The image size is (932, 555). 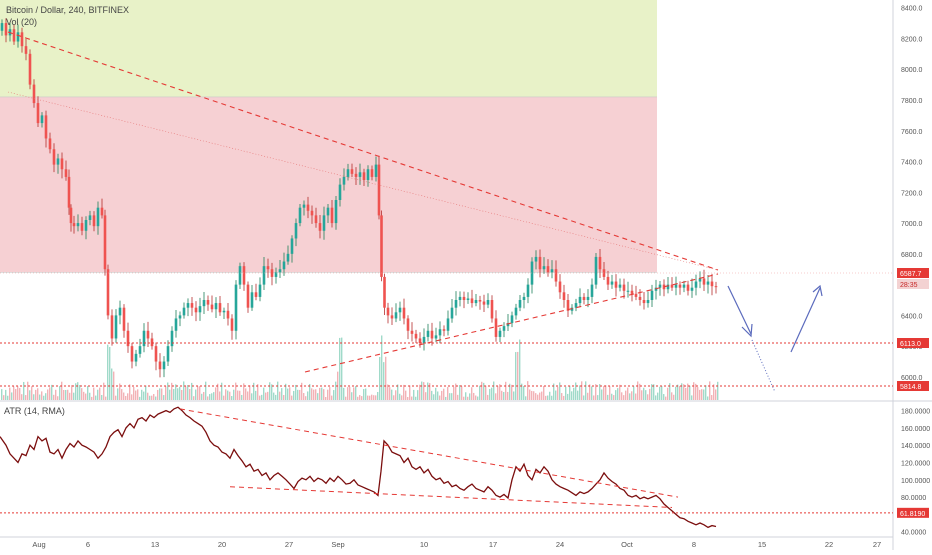 What do you see at coordinates (912, 70) in the screenshot?
I see `price-axis-tick: 8000.0` at bounding box center [912, 70].